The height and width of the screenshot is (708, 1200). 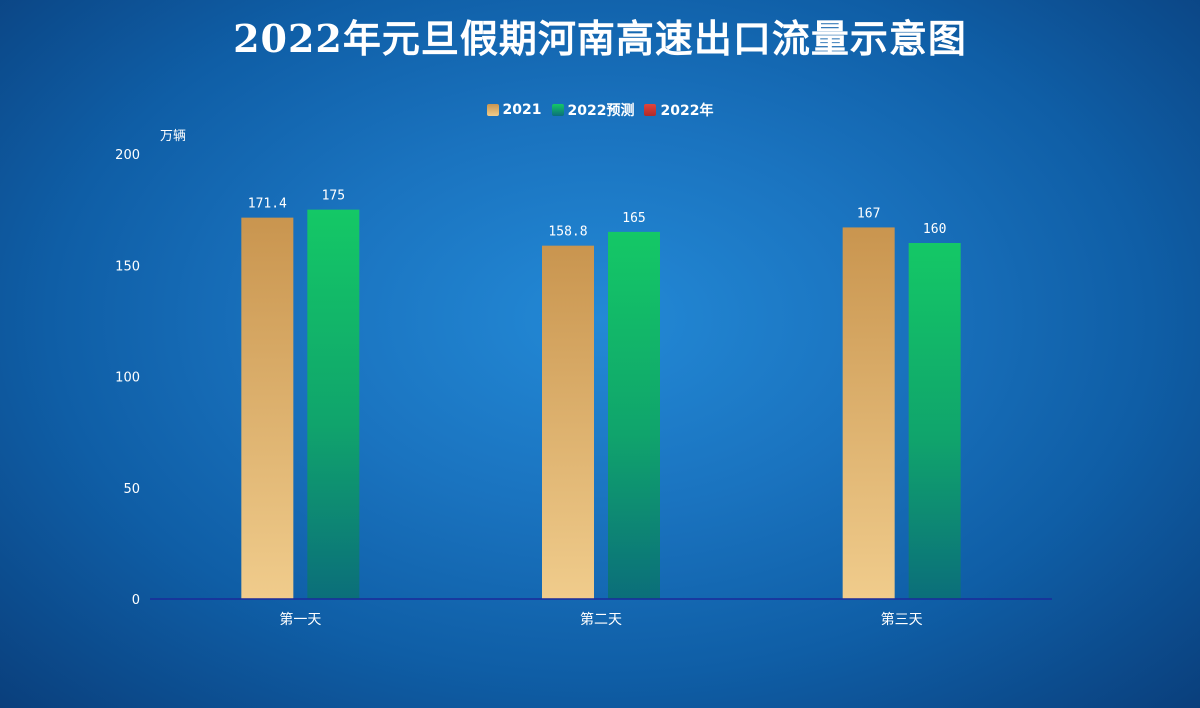 What do you see at coordinates (300, 619) in the screenshot?
I see `x-tick-label: 第一天` at bounding box center [300, 619].